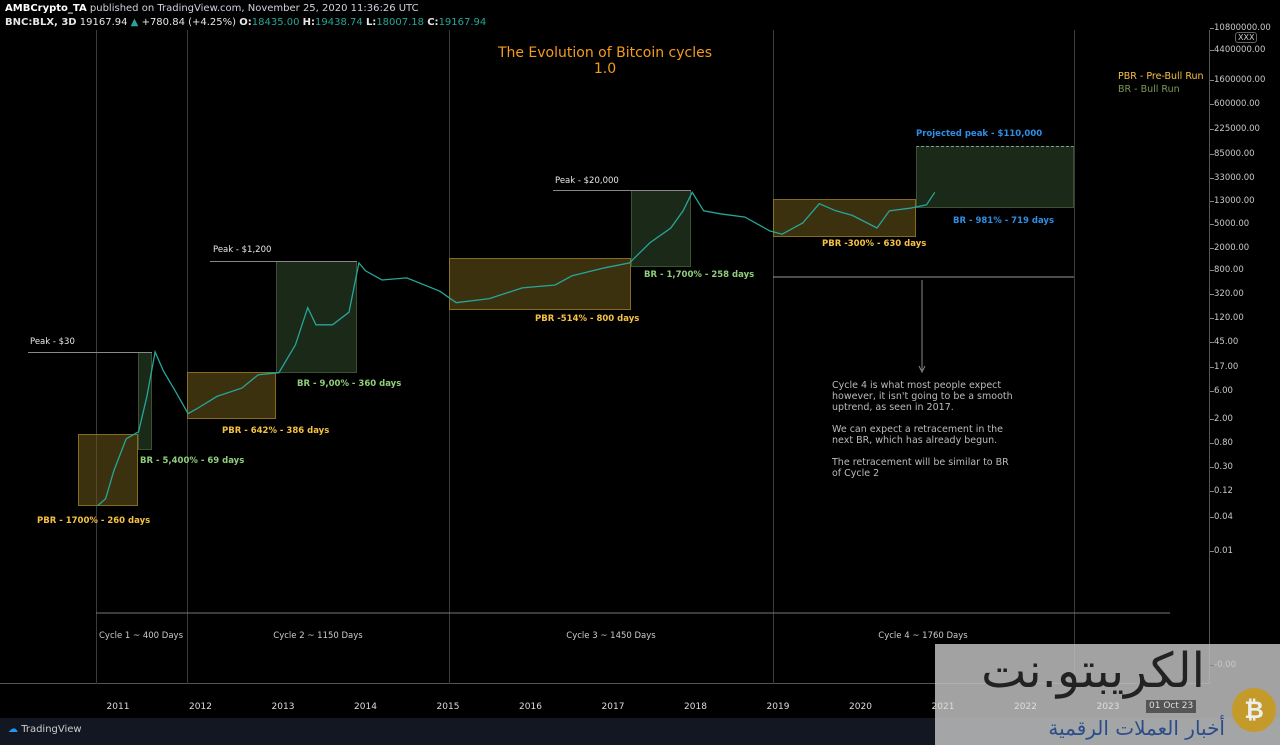 This screenshot has width=1280, height=745. Describe the element at coordinates (103, 22) in the screenshot. I see `last-price: 19167.94` at that location.